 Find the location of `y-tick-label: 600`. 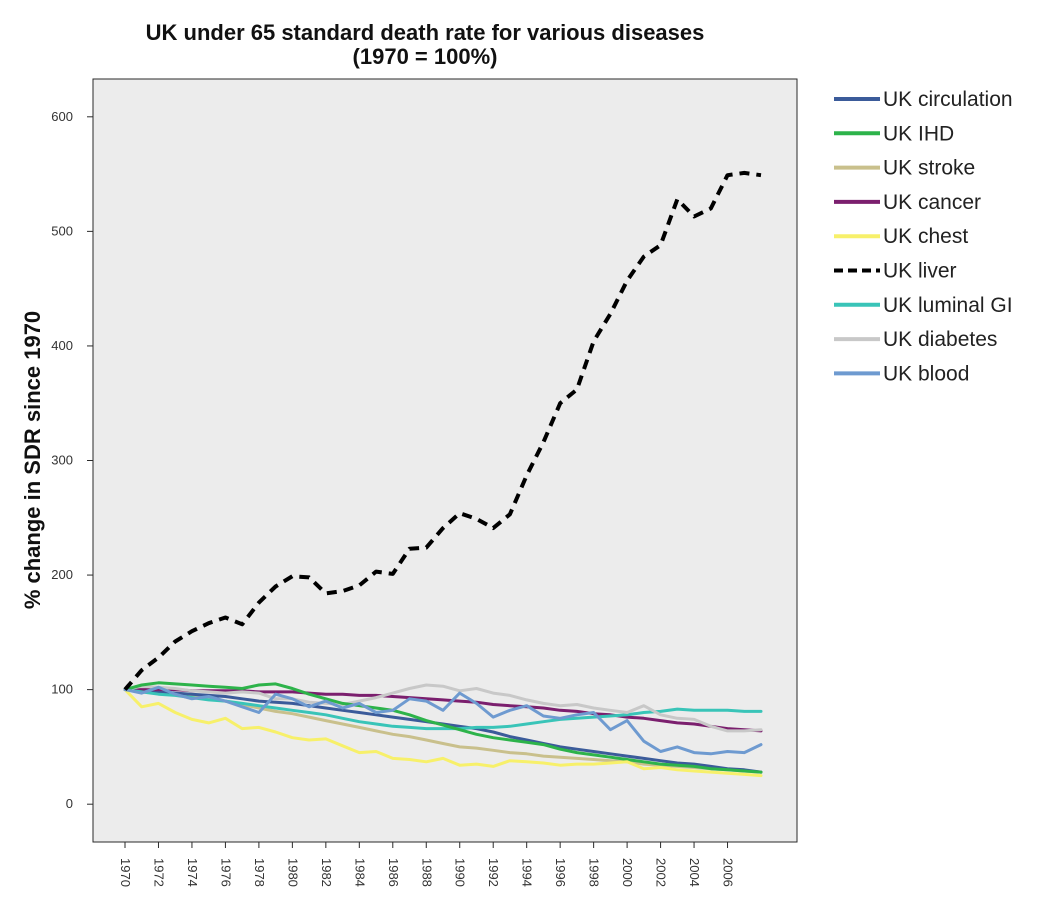

y-tick-label: 600 is located at coordinates (62, 116).